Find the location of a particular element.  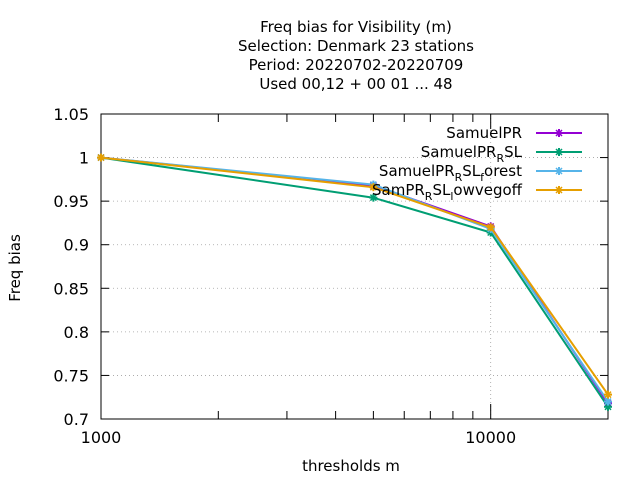

title-line-3: Period: 20220702-20220709 is located at coordinates (356, 65).